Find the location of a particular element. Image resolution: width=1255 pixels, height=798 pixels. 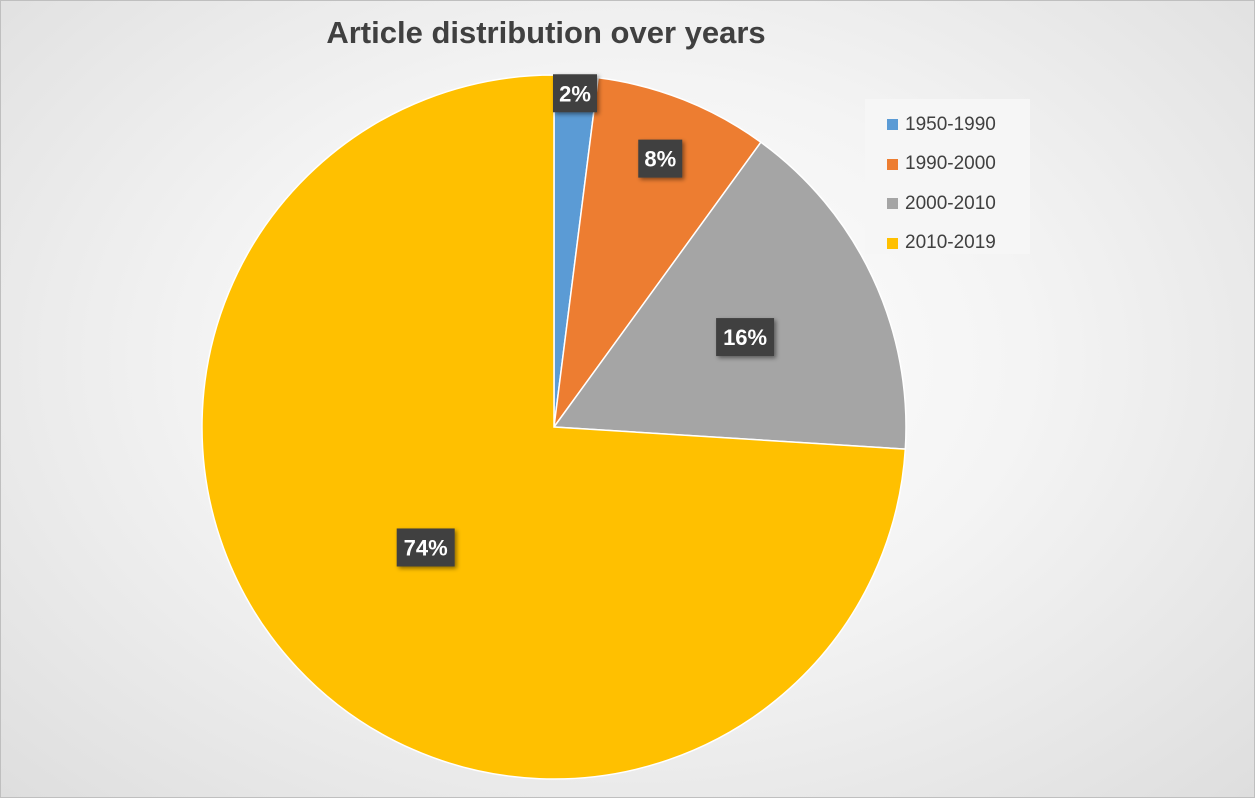

legend-label: 2000-2010 is located at coordinates (950, 203).